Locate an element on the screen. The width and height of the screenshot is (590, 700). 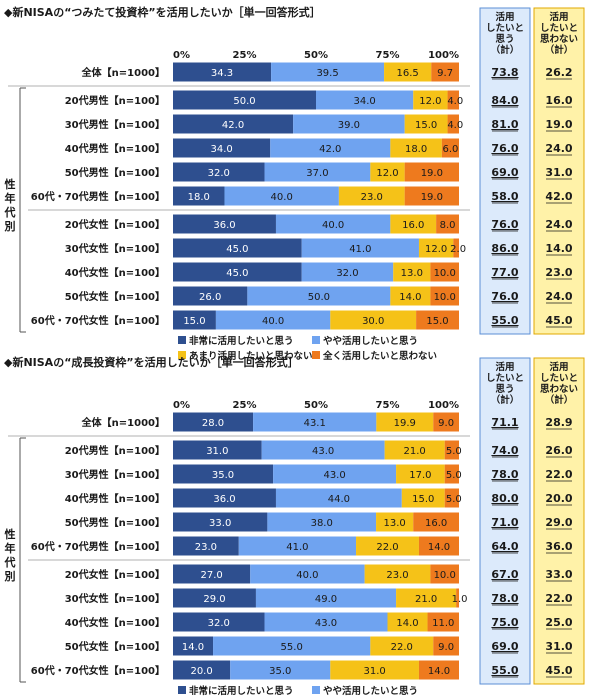
chart-1-sum-negative-value: 26.2 is located at coordinates (558, 72).